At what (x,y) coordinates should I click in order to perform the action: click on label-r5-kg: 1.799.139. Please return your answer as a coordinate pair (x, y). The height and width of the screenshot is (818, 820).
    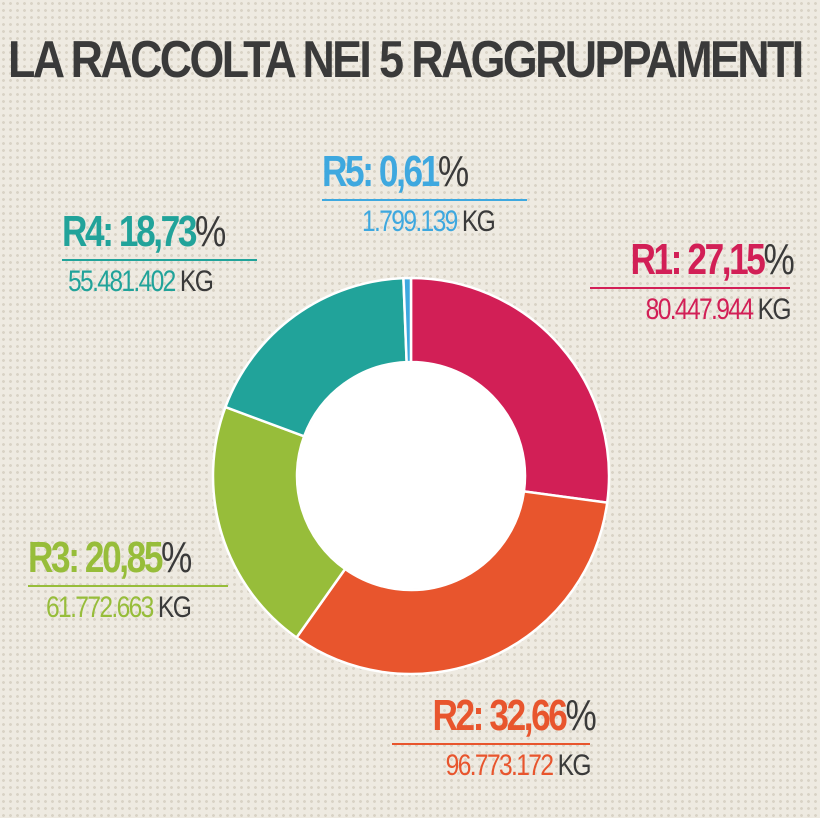
    Looking at the image, I should click on (410, 221).